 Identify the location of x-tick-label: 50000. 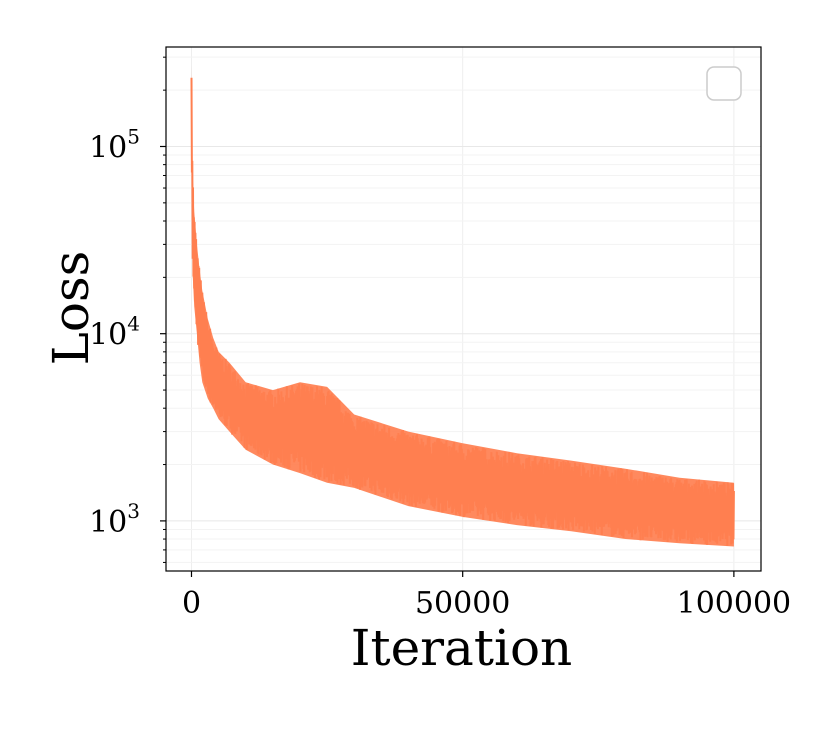
(462, 603).